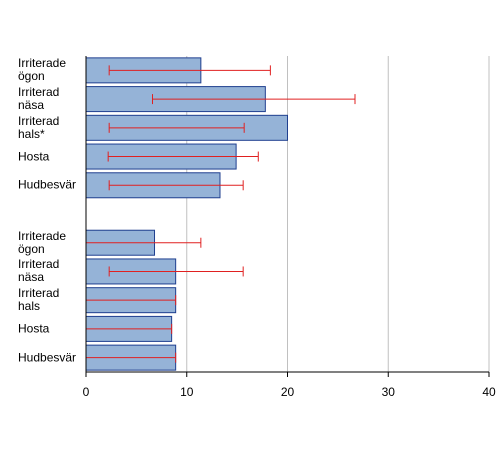 Image resolution: width=500 pixels, height=450 pixels. Describe the element at coordinates (187, 392) in the screenshot. I see `x-tick-label: 10` at that location.